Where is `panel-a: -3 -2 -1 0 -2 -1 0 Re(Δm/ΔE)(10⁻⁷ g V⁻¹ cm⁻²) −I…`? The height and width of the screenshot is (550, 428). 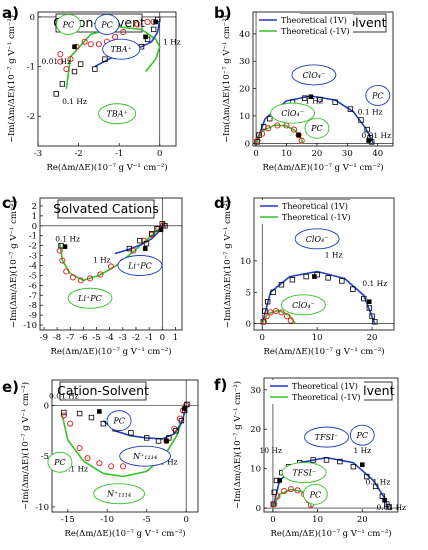 panel-a: -3 -2 -1 0 -2 -1 0 Re(Δm/ΔE)(10⁻⁷ g V⁻¹ cm⁻²) −I… is located at coordinates (91, 88).